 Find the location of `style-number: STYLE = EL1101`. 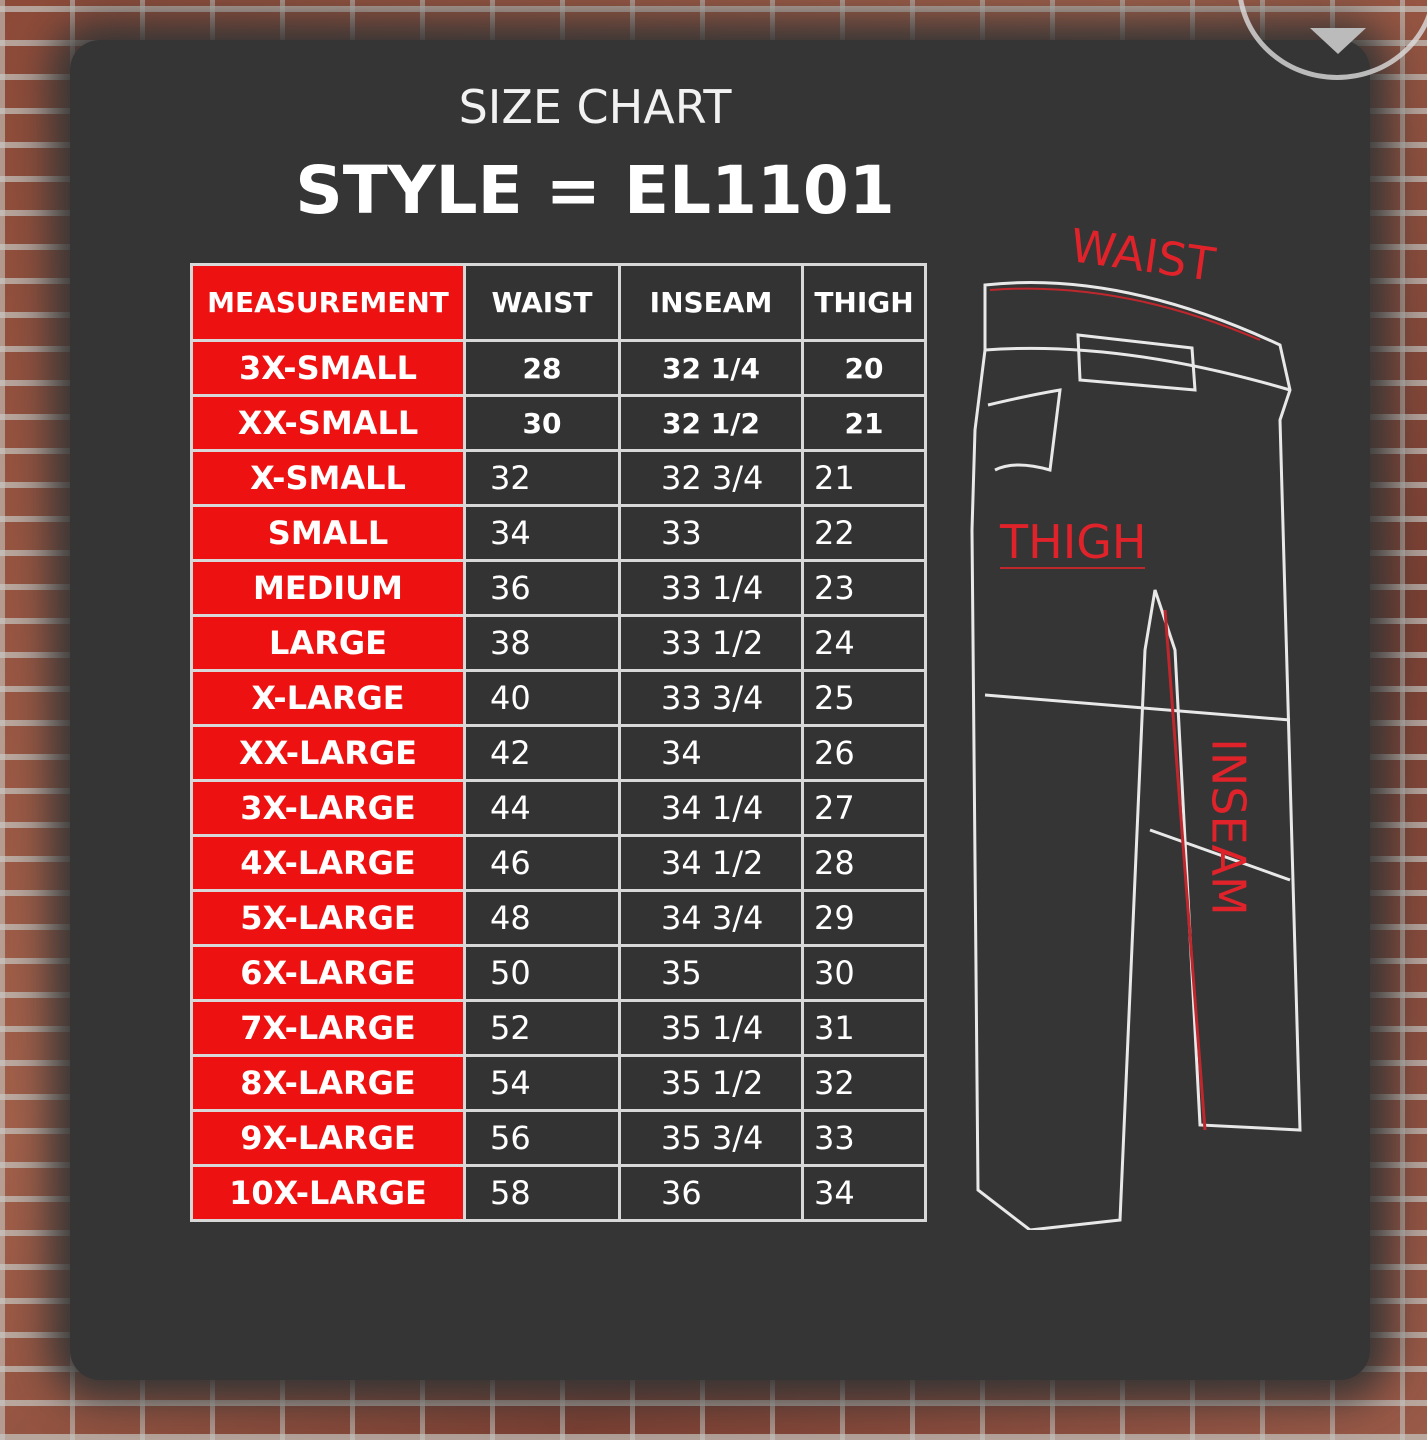

style-number: STYLE = EL1101 is located at coordinates (595, 190).